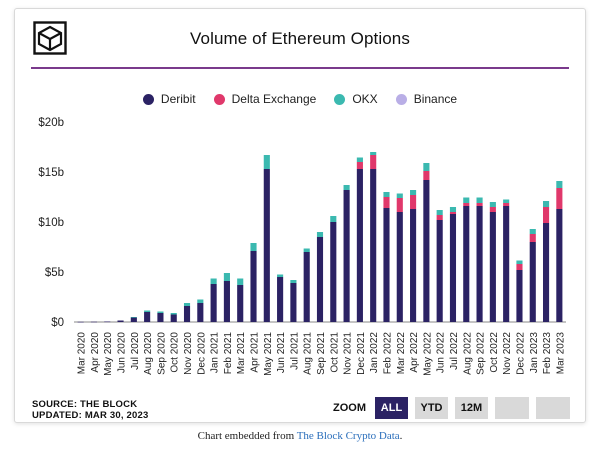 The width and height of the screenshot is (600, 457). What do you see at coordinates (85, 404) in the screenshot?
I see `source-line: SOURCE: THE BLOCK` at bounding box center [85, 404].